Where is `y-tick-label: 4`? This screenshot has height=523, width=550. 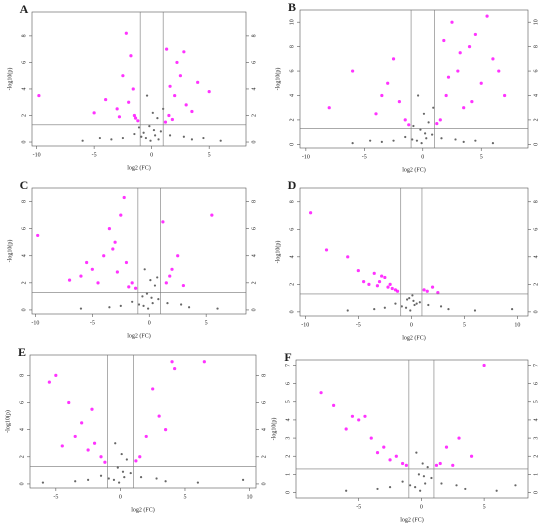 y-tick-label: 4 is located at coordinates (24, 88).